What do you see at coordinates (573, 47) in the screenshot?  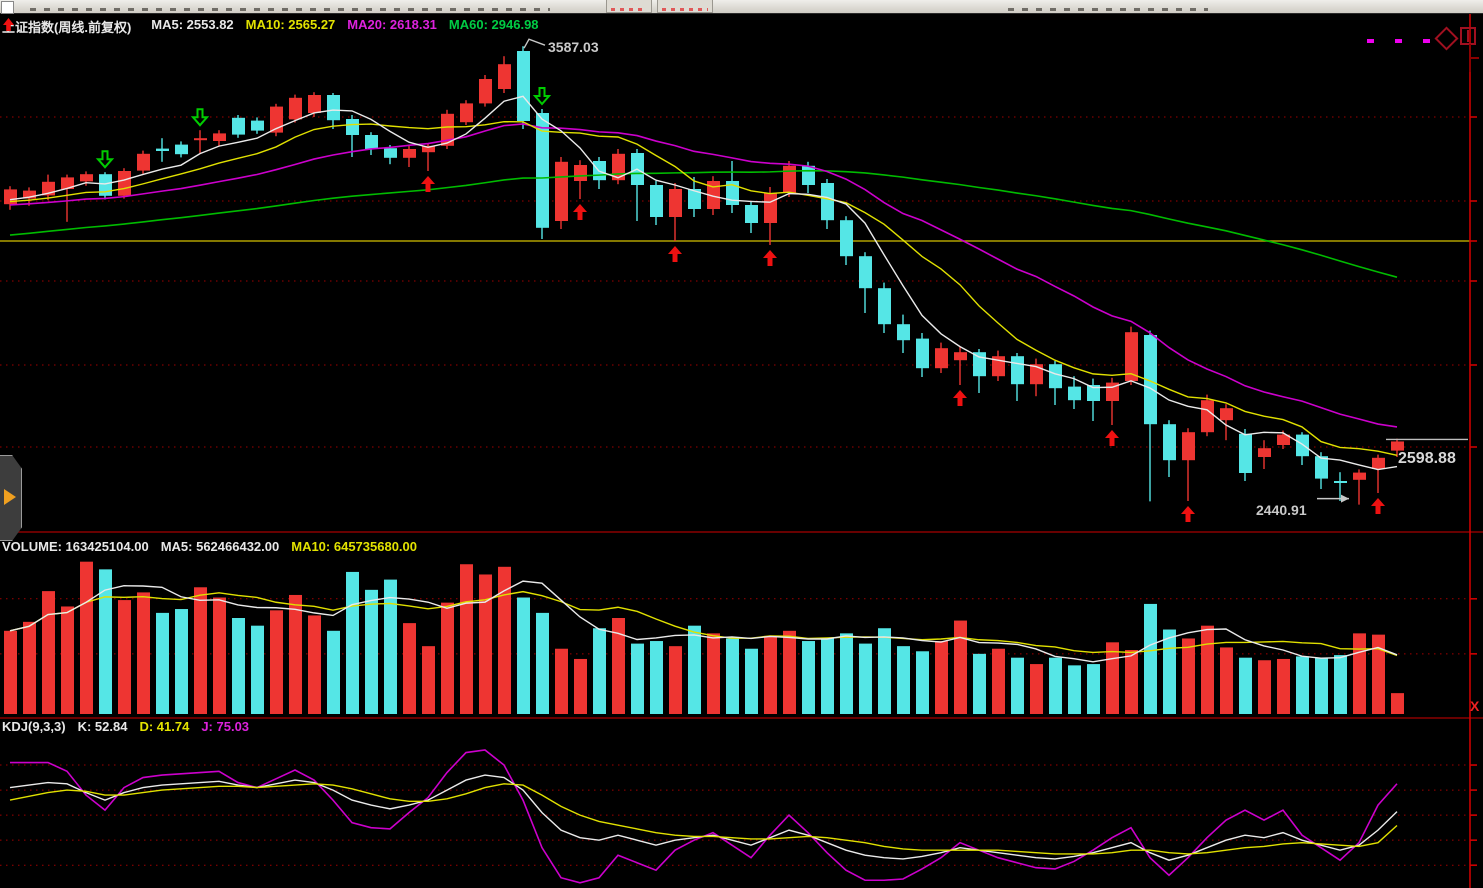 I see `peak-price-annotation: 3587.03` at bounding box center [573, 47].